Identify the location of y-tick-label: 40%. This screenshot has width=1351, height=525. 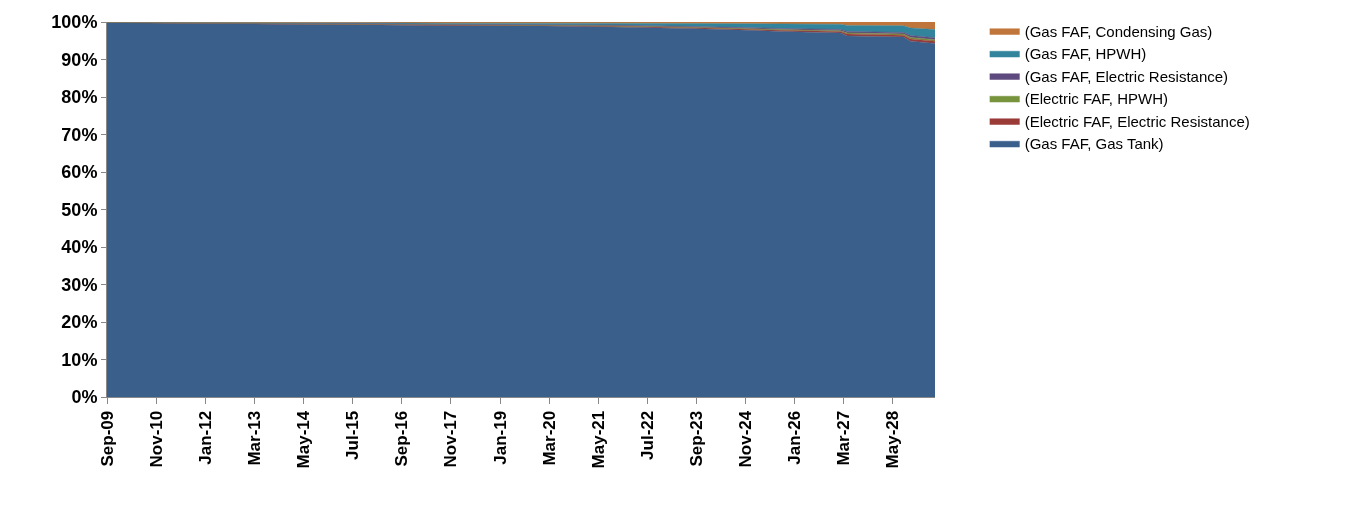
(79, 247).